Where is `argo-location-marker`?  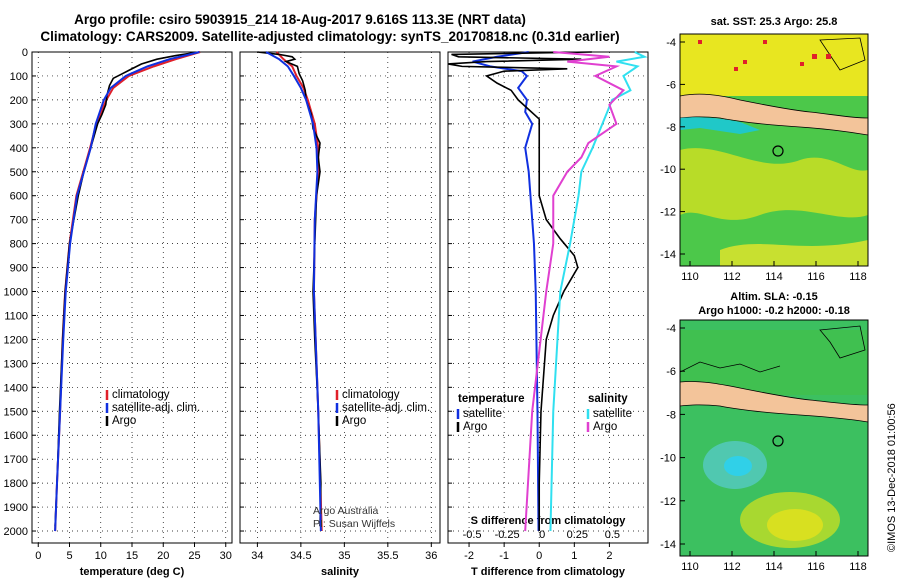
argo-location-marker is located at coordinates (778, 151).